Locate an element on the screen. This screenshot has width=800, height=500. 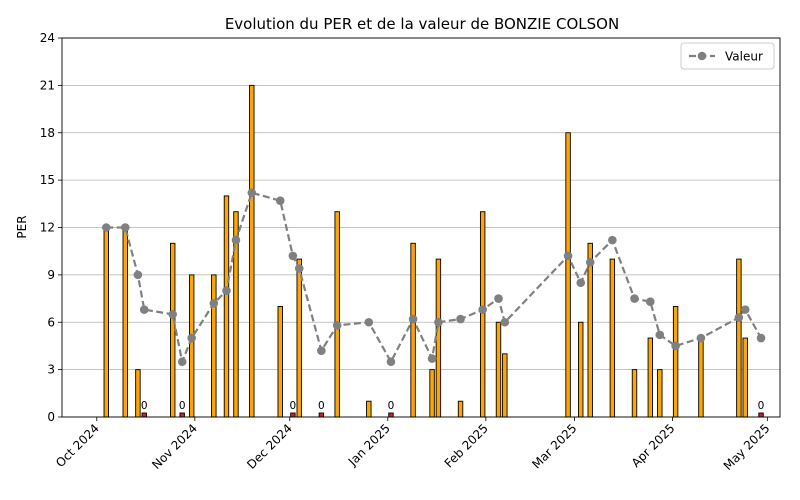
y-tick-label: 21 is located at coordinates (47, 85).